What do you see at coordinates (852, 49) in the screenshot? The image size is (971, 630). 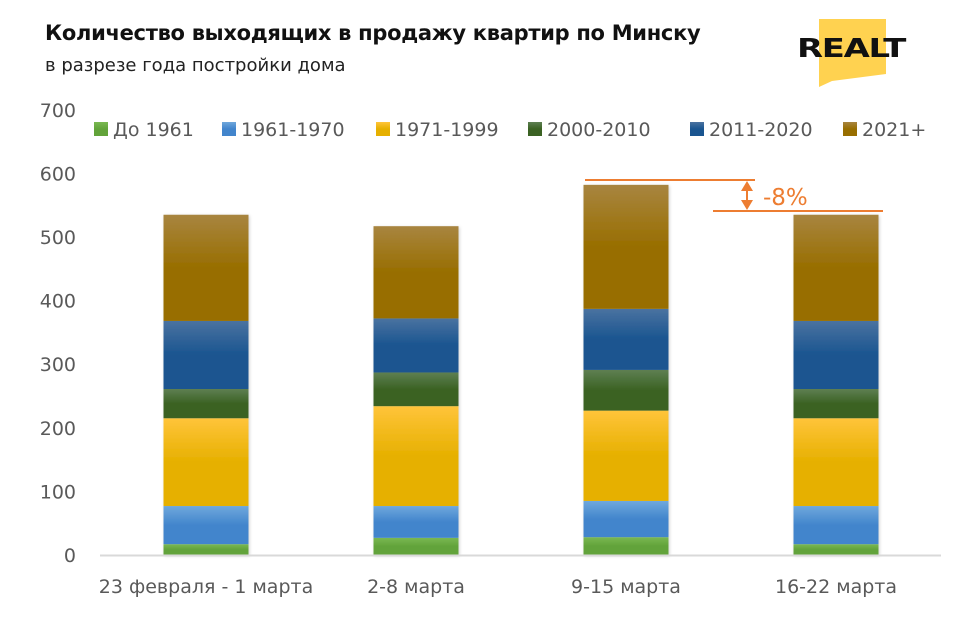 I see `logo-text: REALT` at bounding box center [852, 49].